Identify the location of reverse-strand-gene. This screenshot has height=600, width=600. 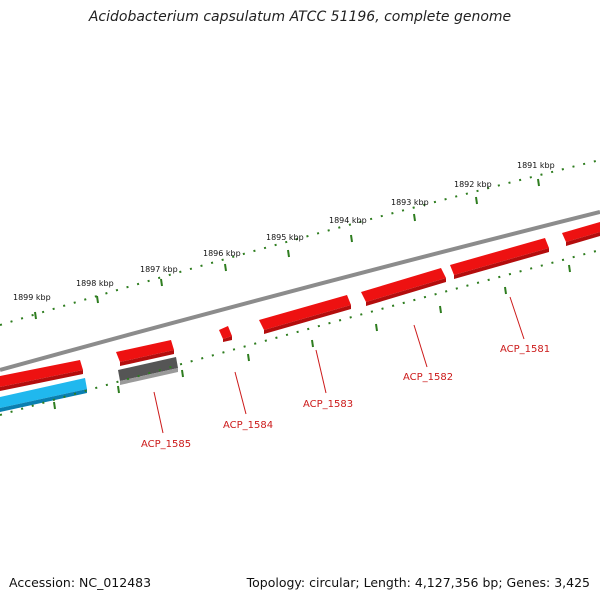
(43, 395).